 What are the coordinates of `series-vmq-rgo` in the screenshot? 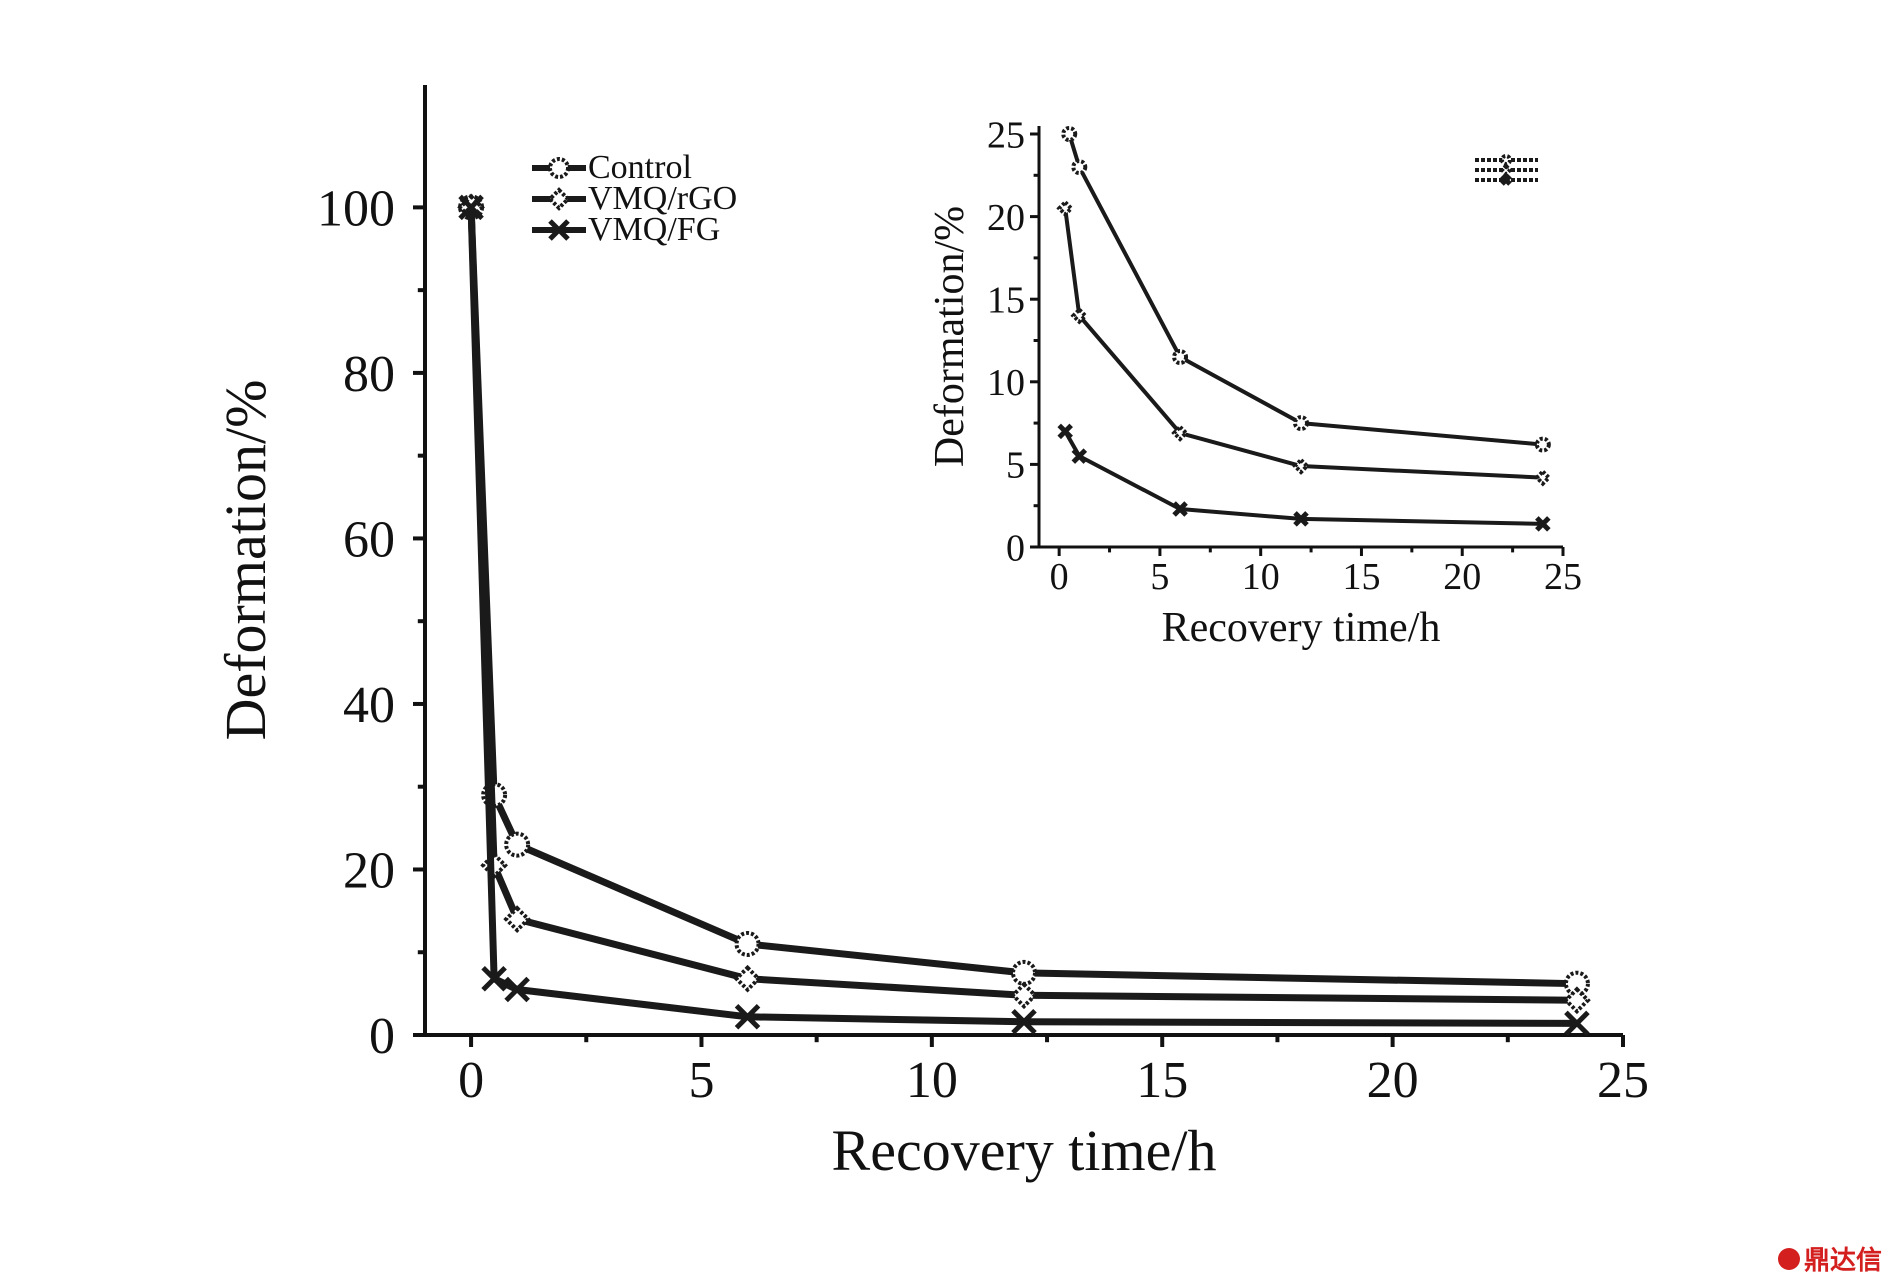 It's located at (1304, 343).